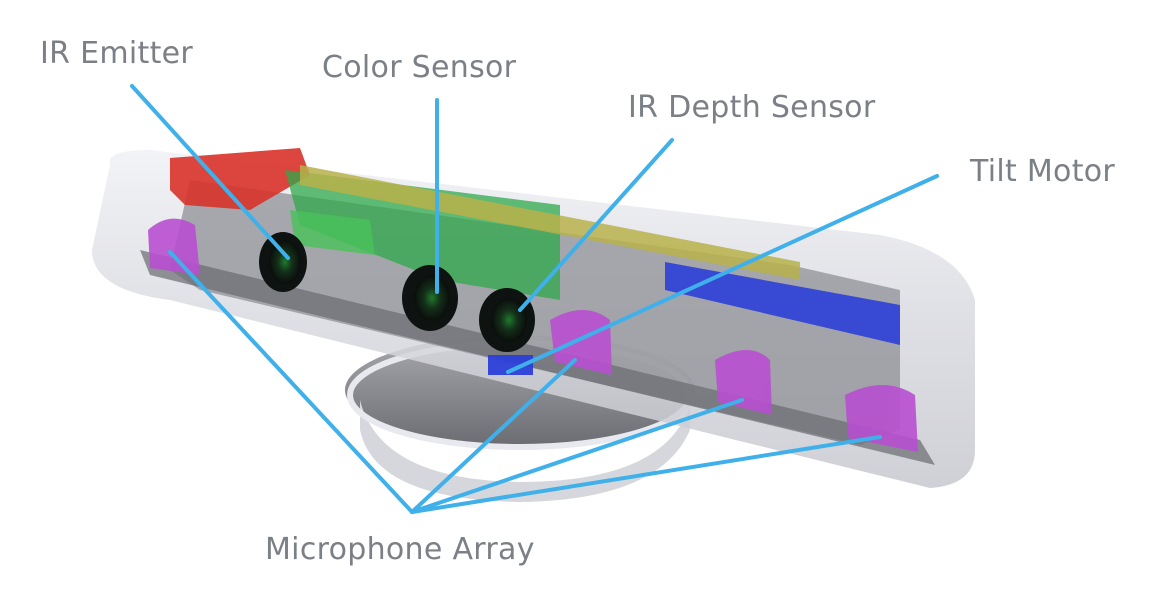  I want to click on ir-depth-sensor-lens, so click(507, 320).